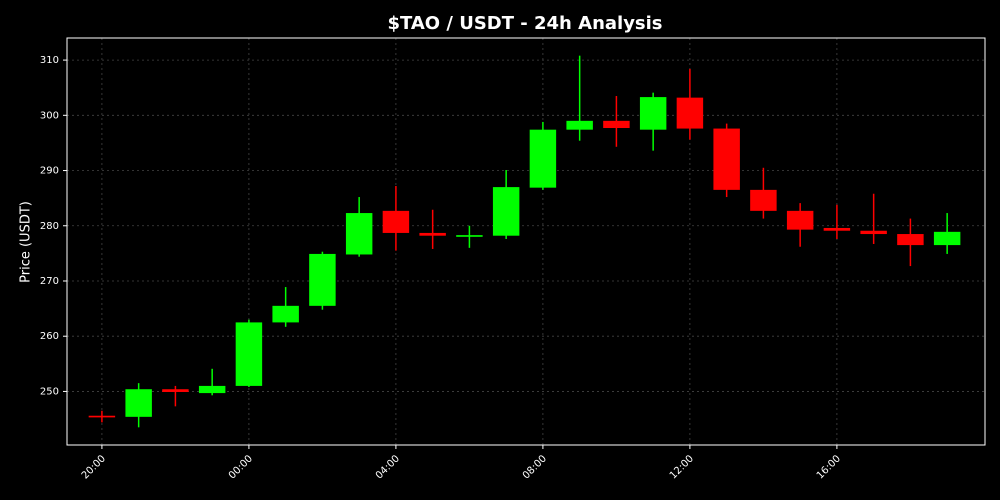 The width and height of the screenshot is (1000, 500). What do you see at coordinates (49, 226) in the screenshot?
I see `y-tick-label: 280` at bounding box center [49, 226].